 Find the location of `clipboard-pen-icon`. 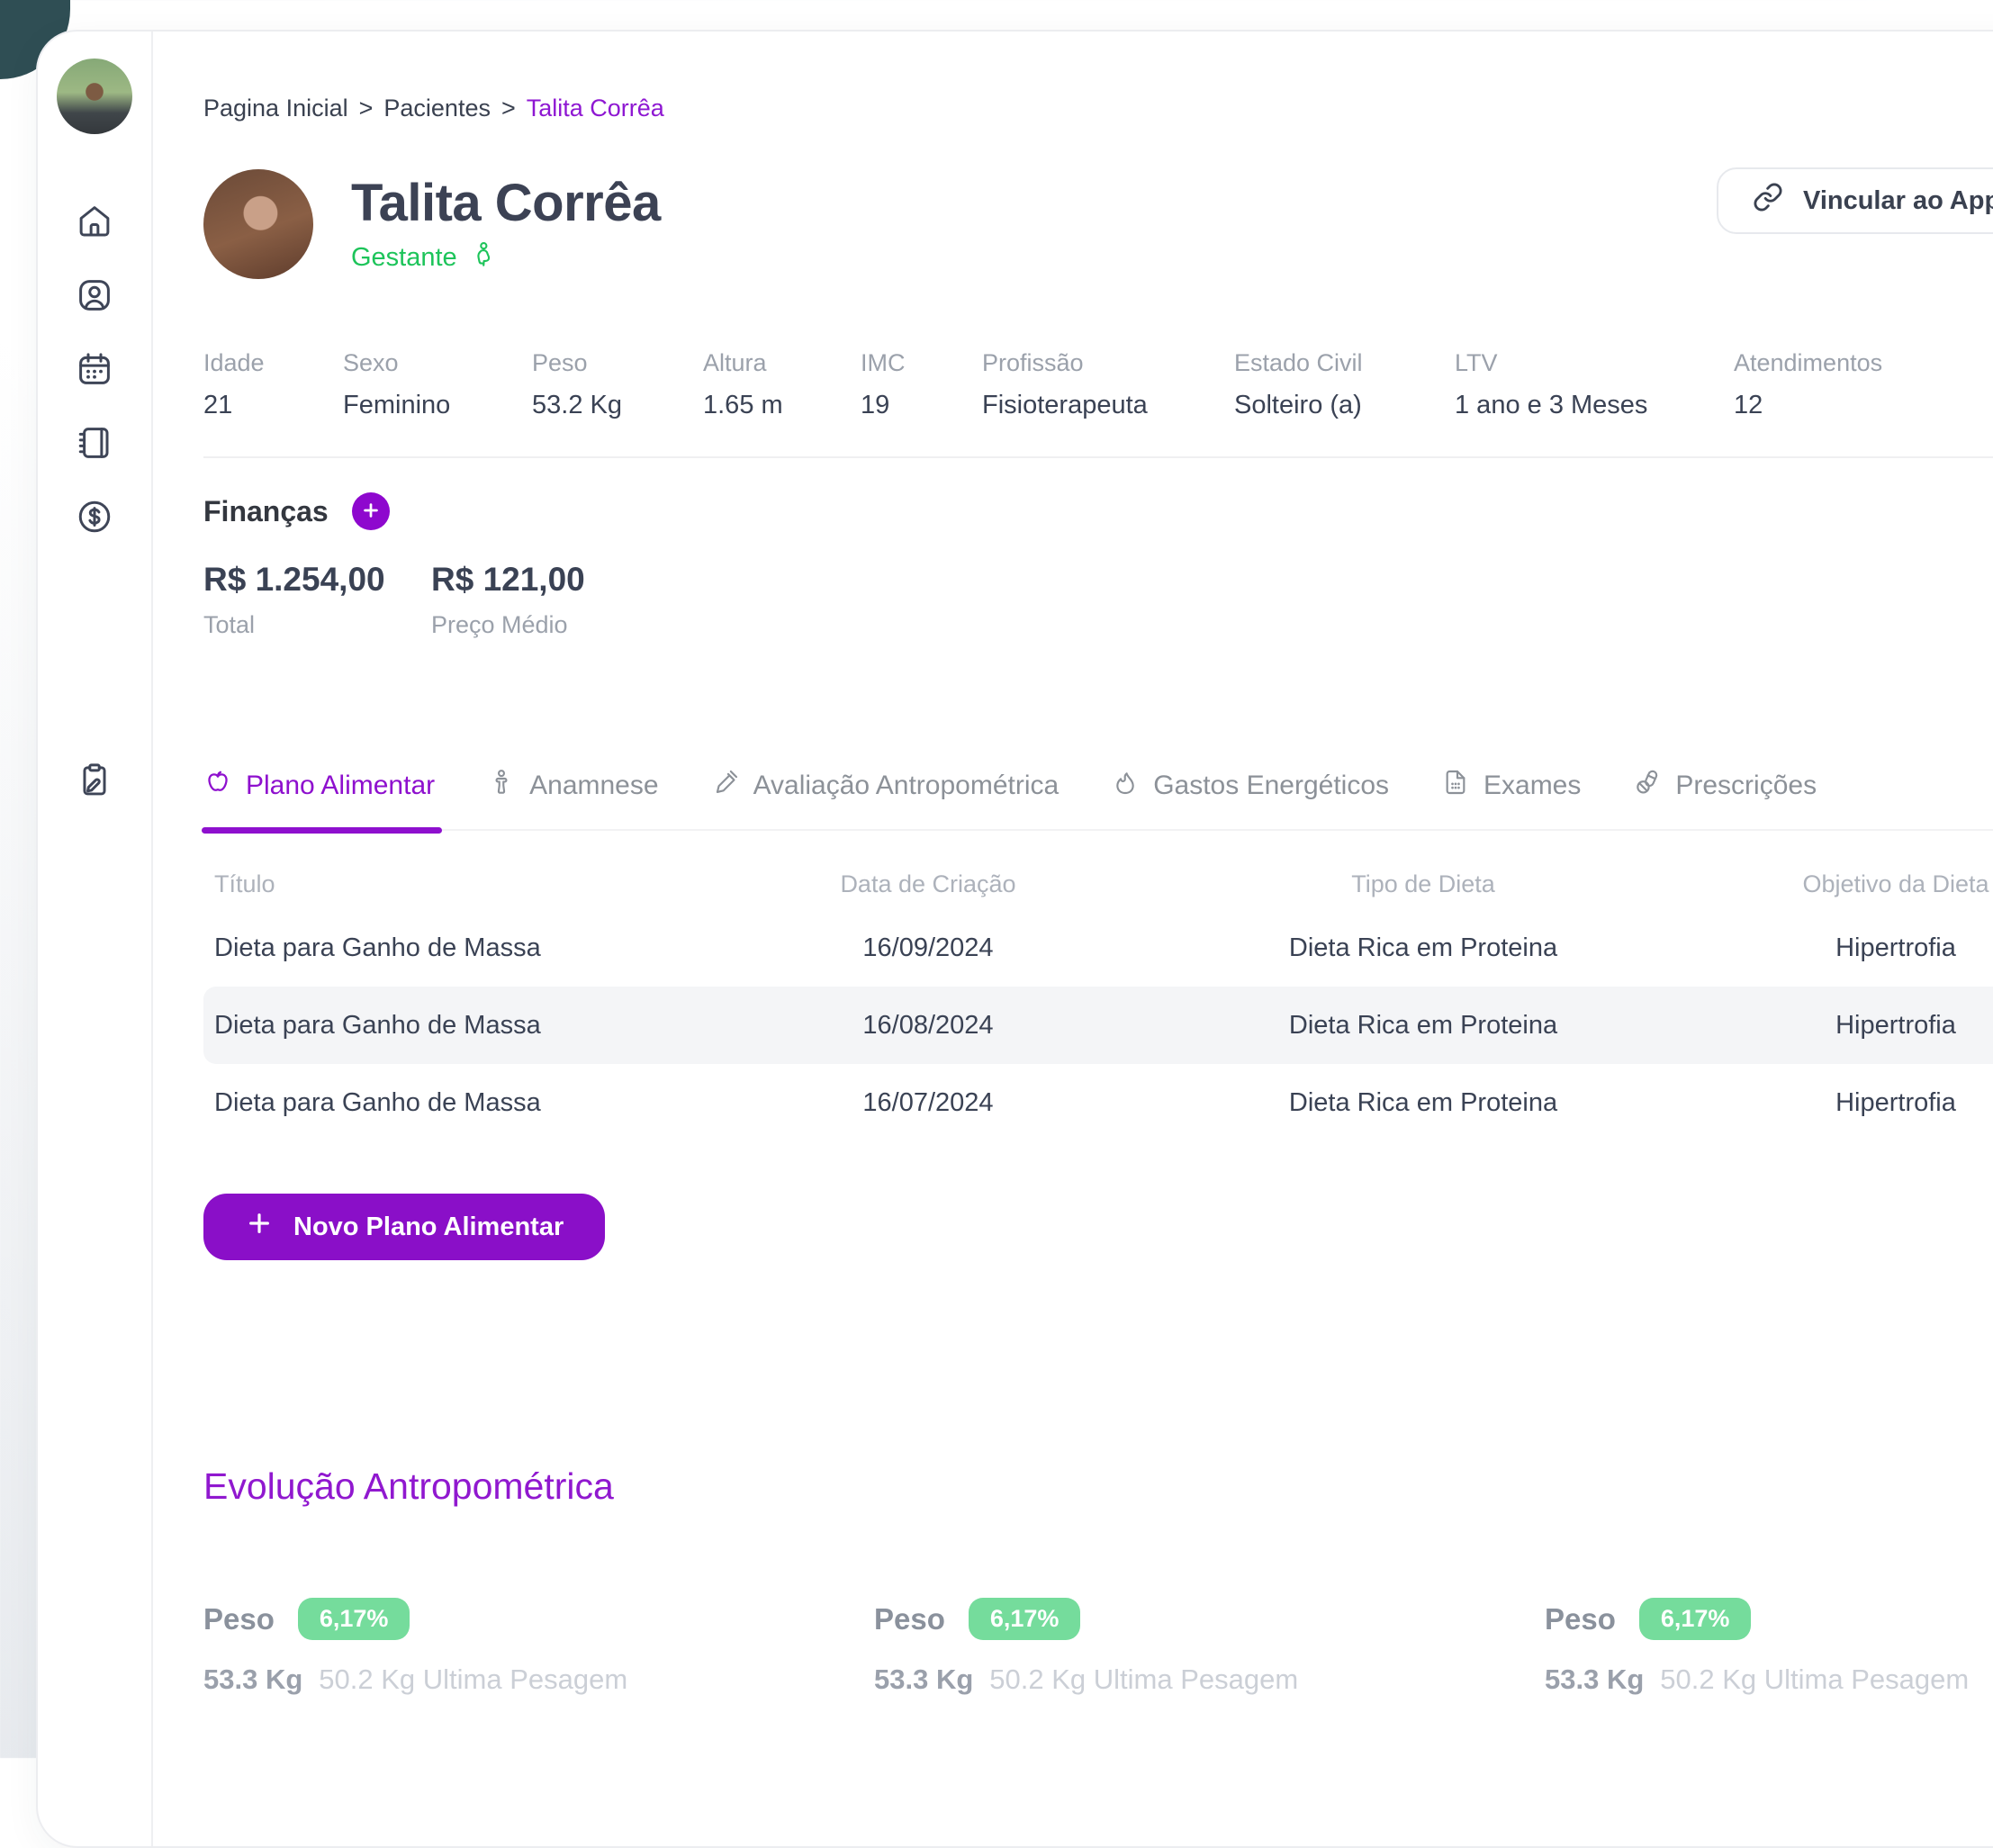

clipboard-pen-icon is located at coordinates (94, 782).